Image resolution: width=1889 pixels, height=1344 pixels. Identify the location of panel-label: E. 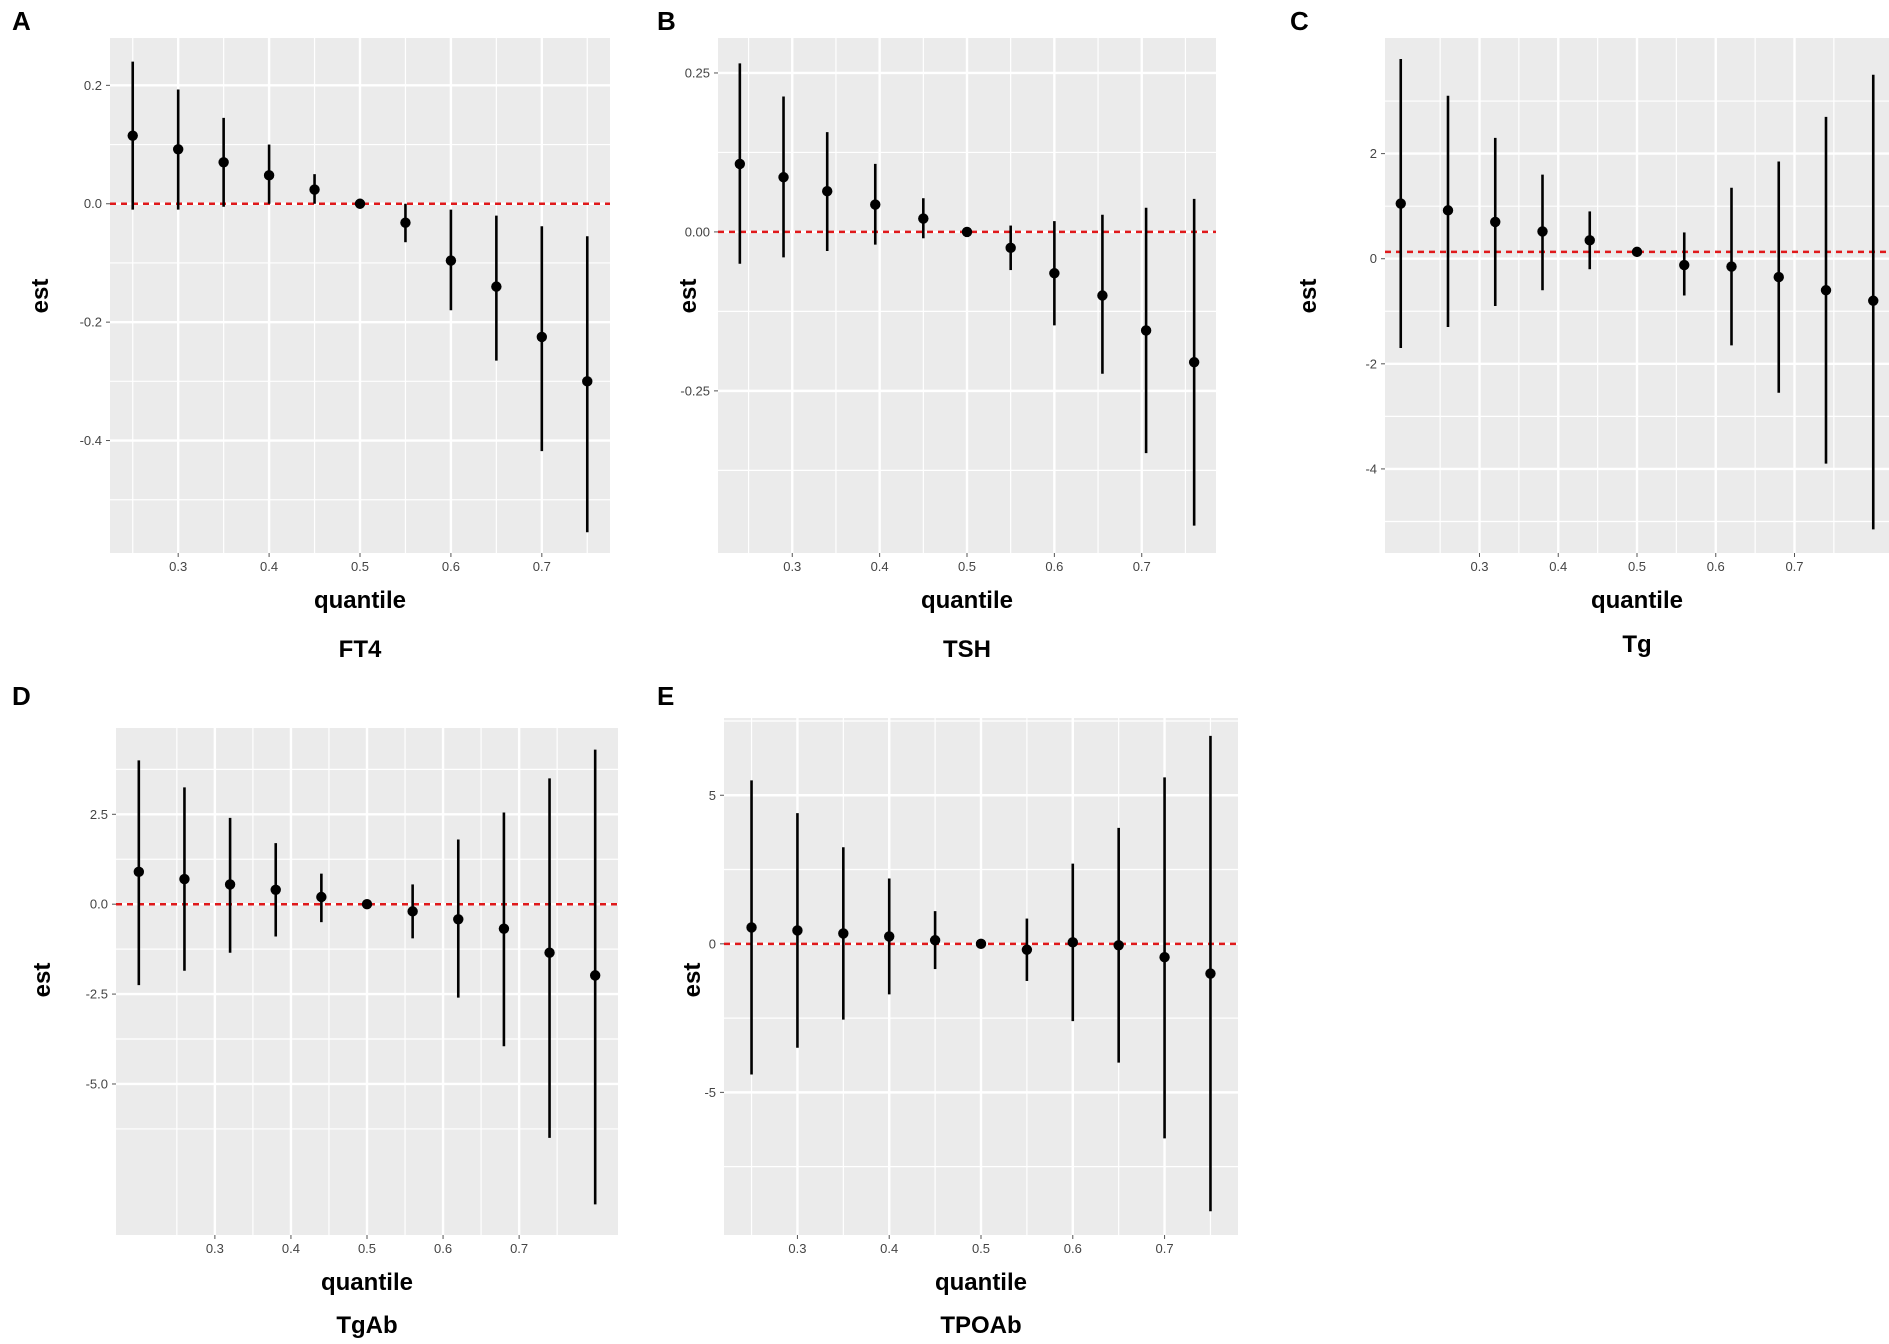
(665, 696).